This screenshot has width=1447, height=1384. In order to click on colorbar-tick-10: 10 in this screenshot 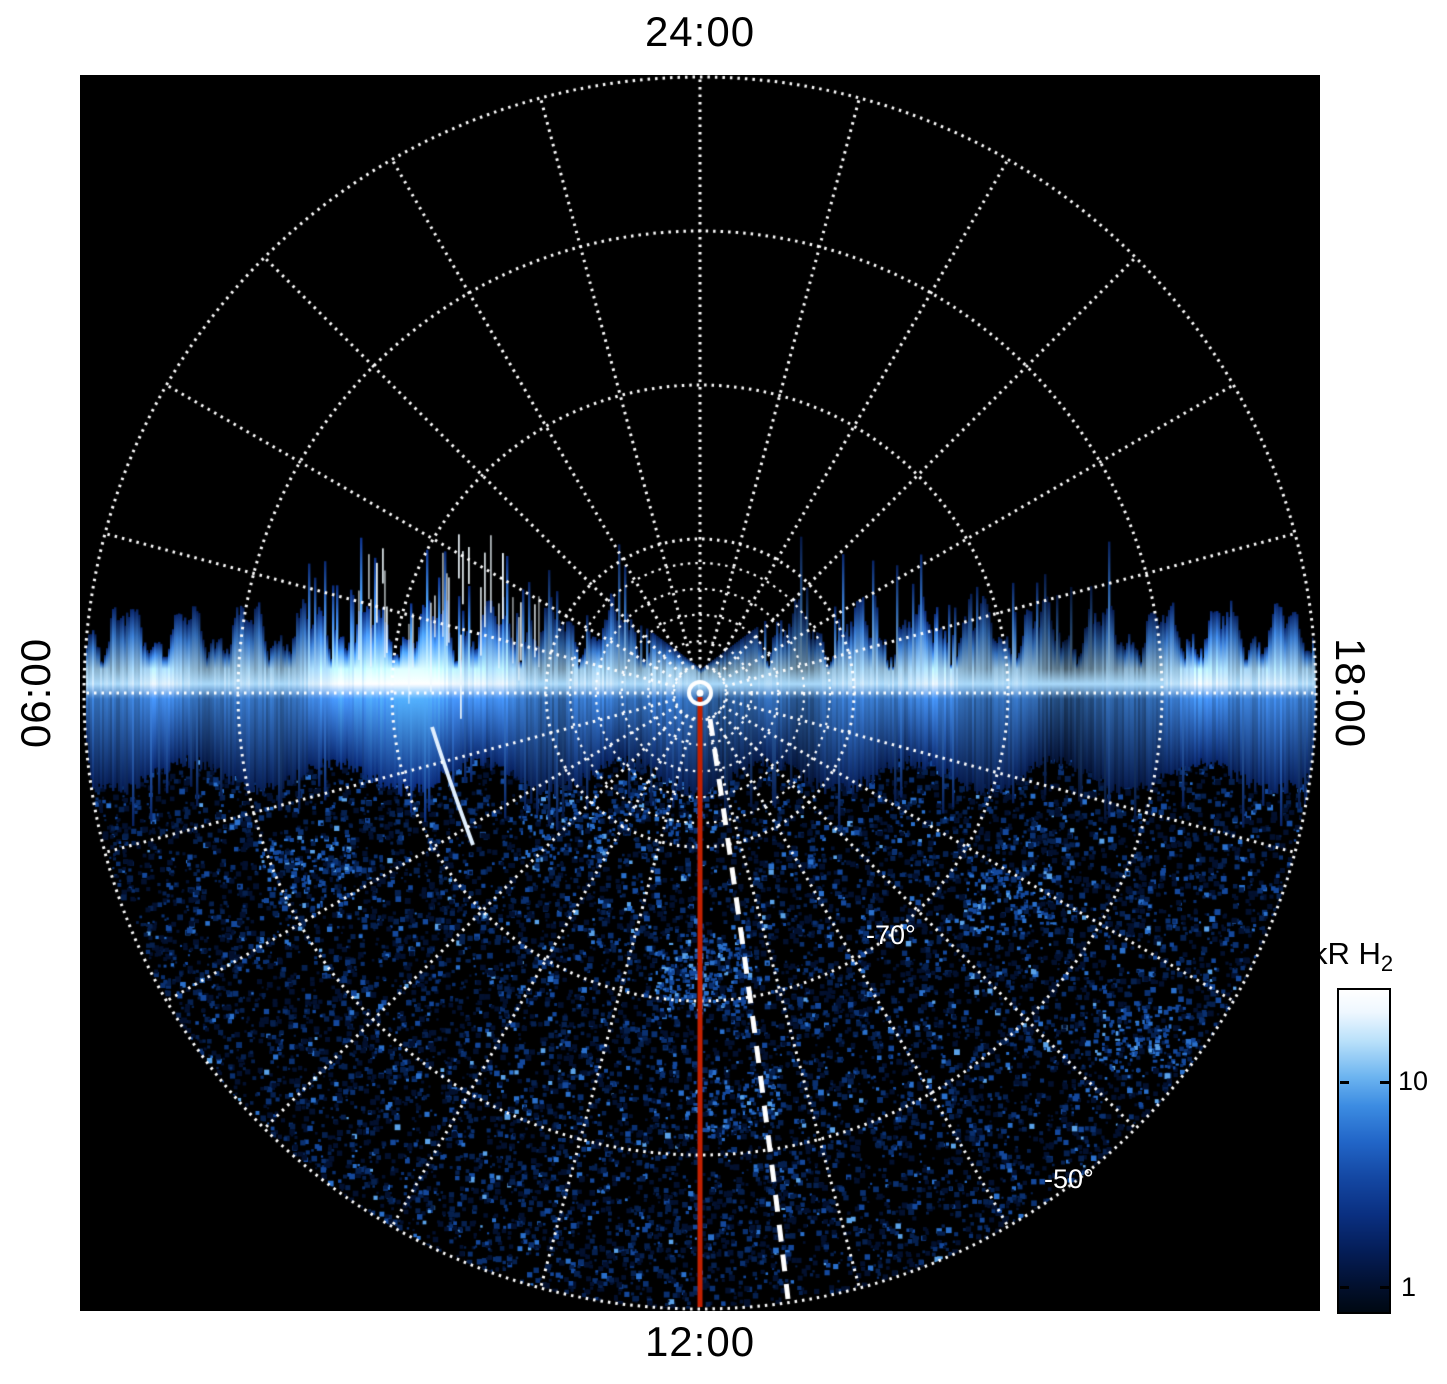, I will do `click(1413, 1081)`.